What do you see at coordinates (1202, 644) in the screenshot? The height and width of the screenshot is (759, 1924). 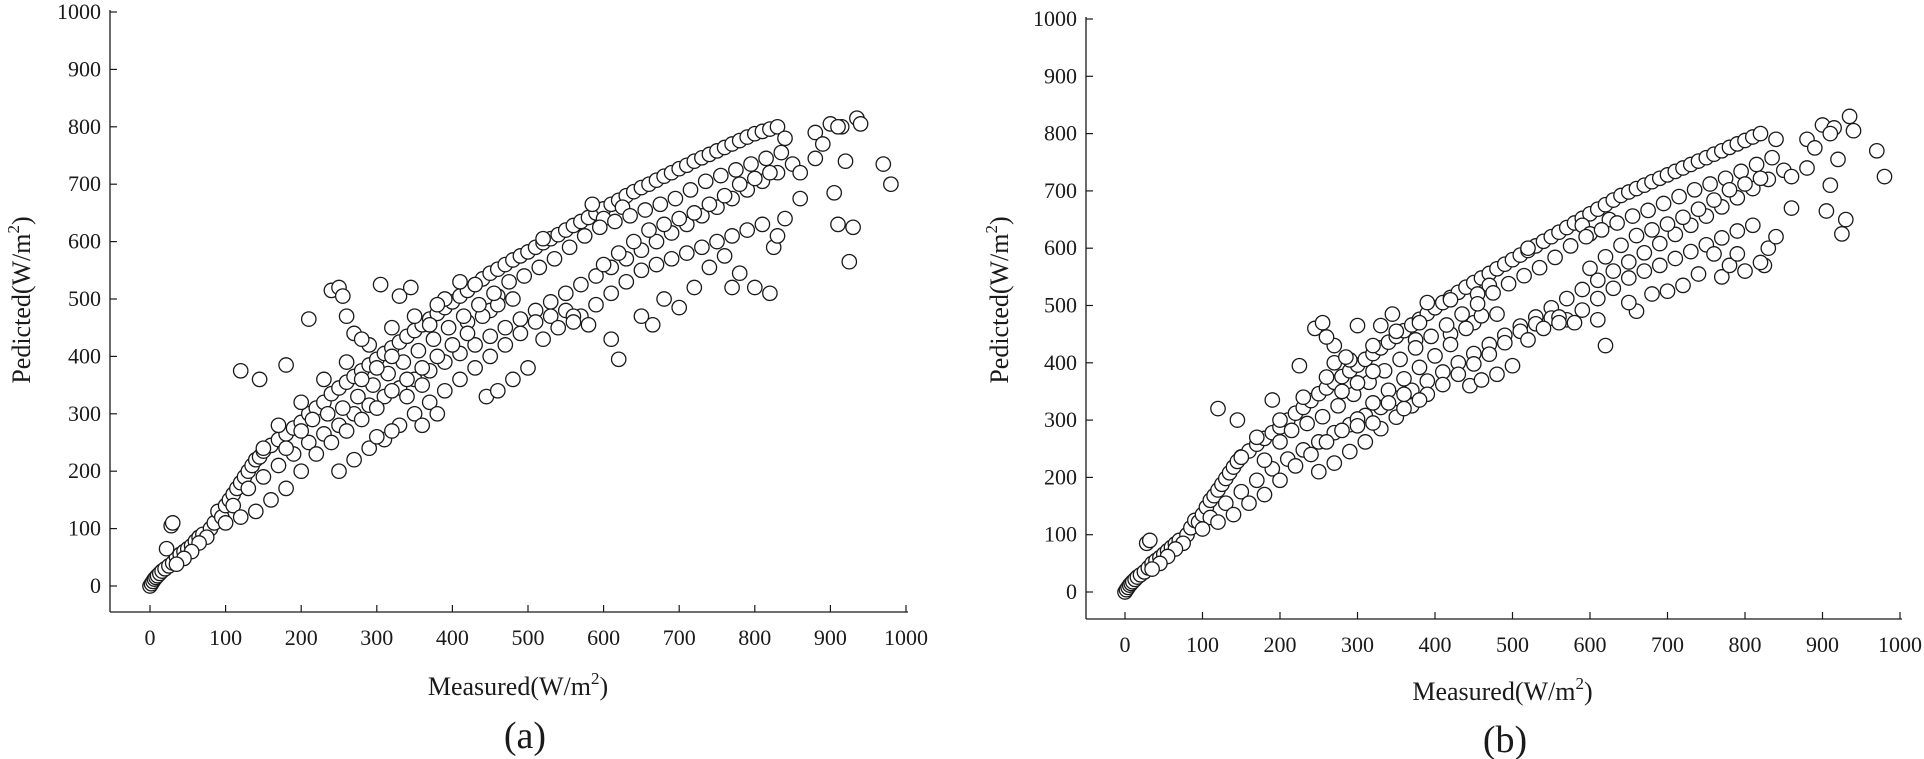 I see `x-tick-label: 100` at bounding box center [1202, 644].